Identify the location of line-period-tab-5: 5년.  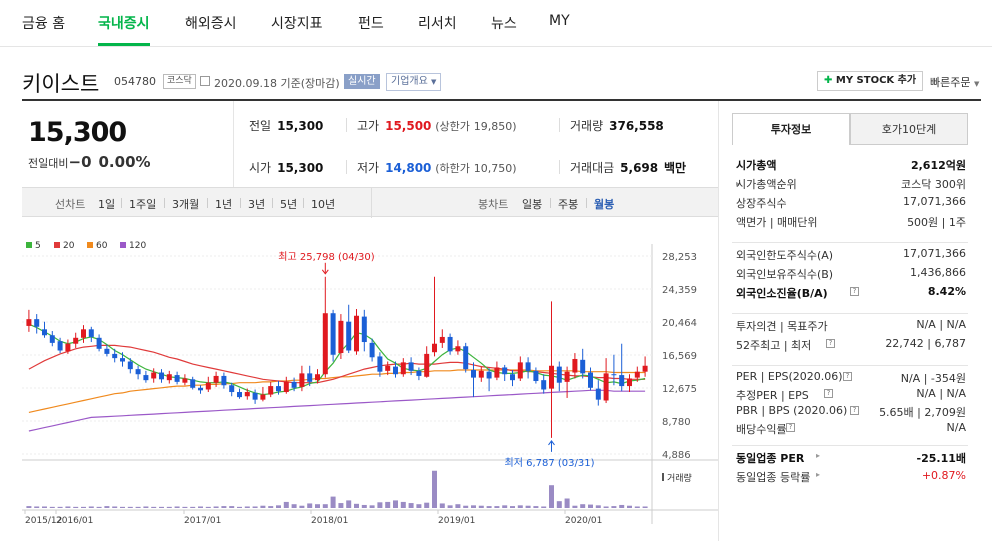
(289, 204).